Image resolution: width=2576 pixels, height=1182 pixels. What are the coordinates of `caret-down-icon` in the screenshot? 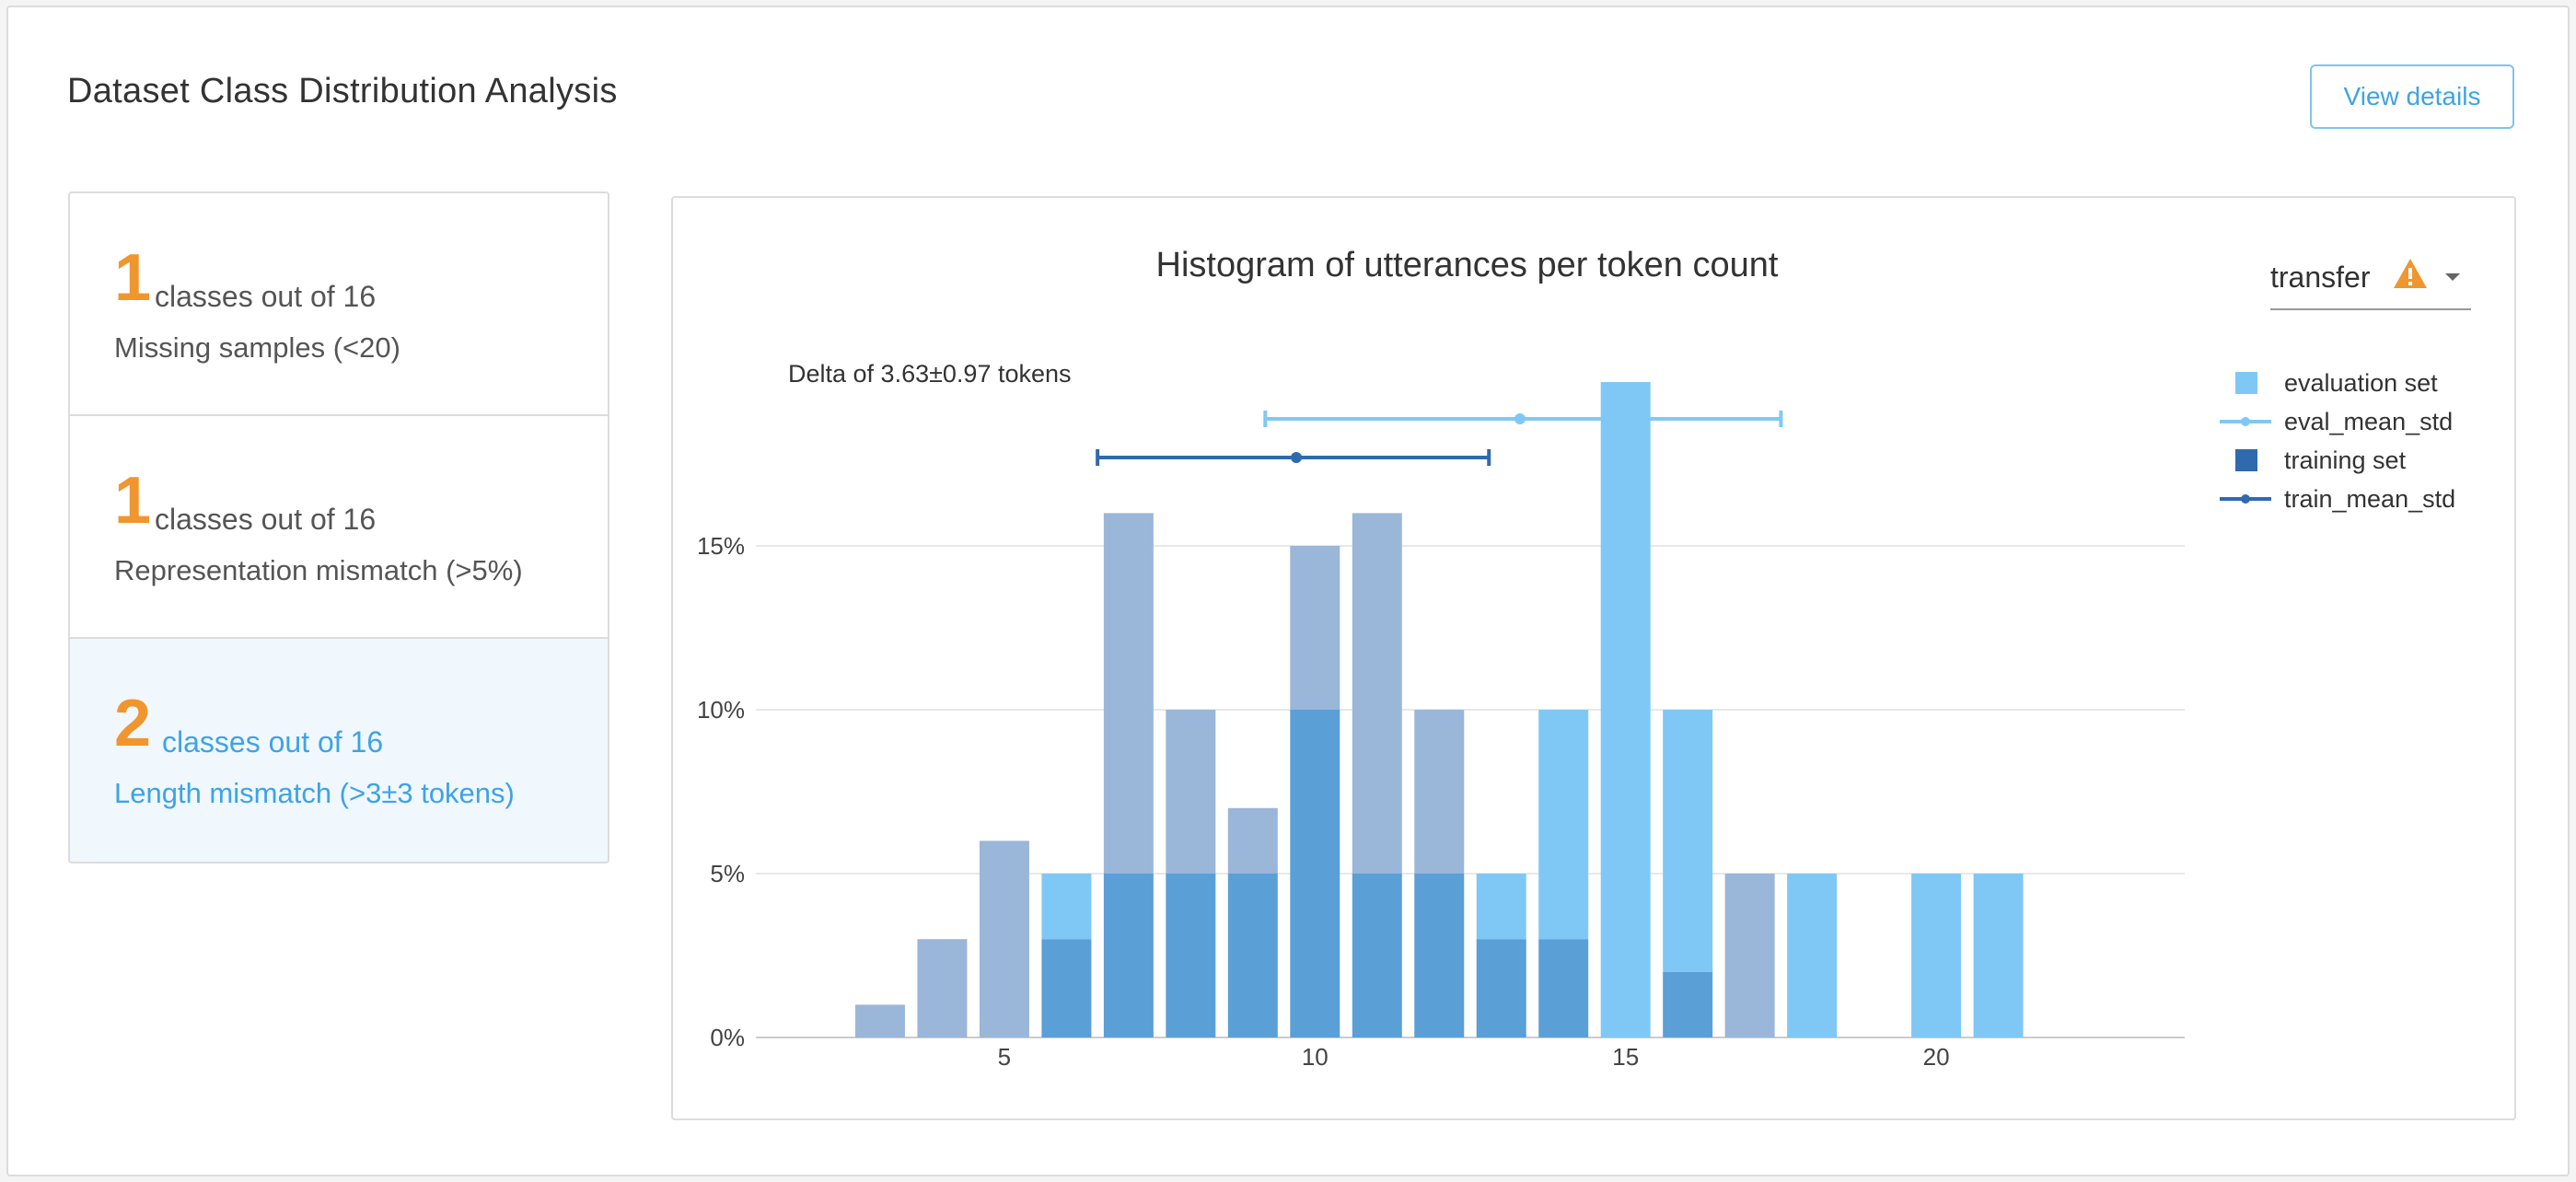 It's located at (2452, 277).